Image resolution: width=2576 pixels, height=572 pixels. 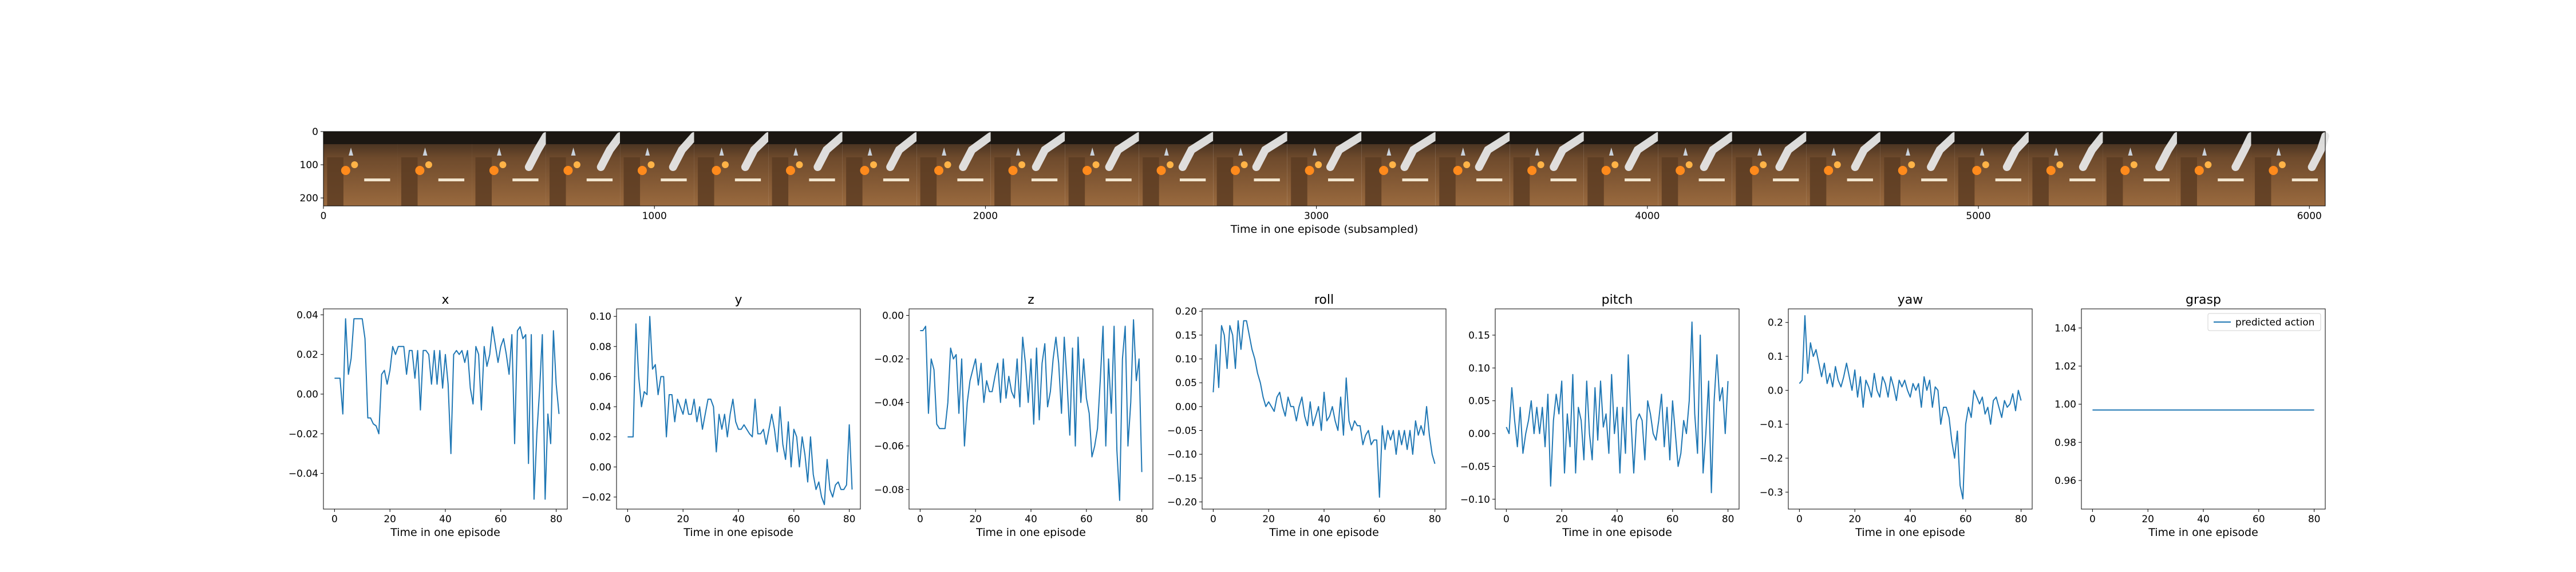 I want to click on y-tick-label: 0.96, so click(x=2065, y=481).